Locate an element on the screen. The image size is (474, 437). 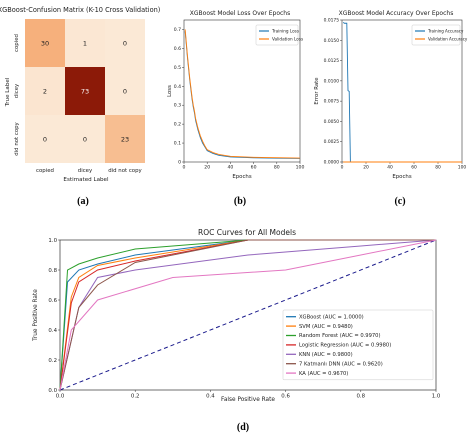
cm-col-tick: copied is located at coordinates (45, 171).